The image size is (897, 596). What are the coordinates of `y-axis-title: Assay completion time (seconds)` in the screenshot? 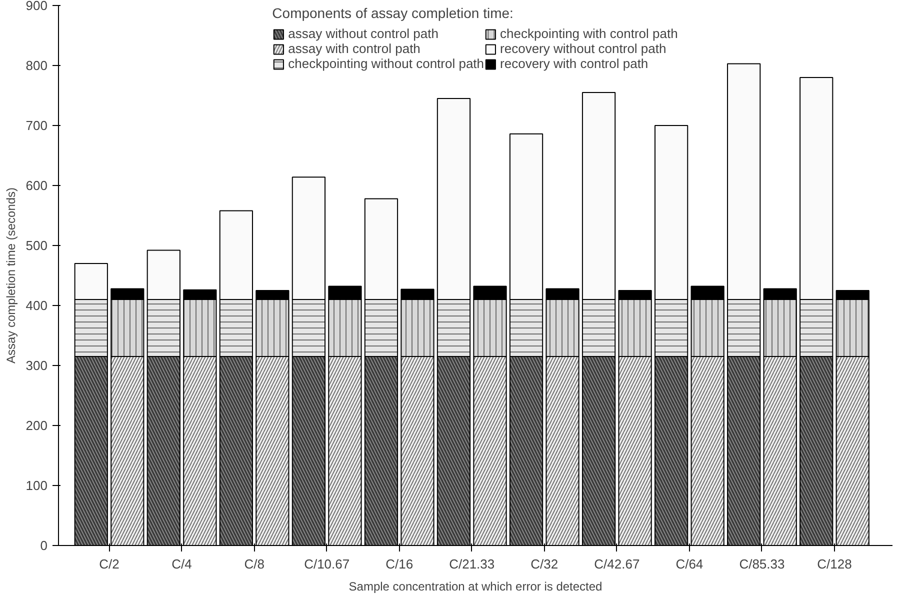 It's located at (11, 275).